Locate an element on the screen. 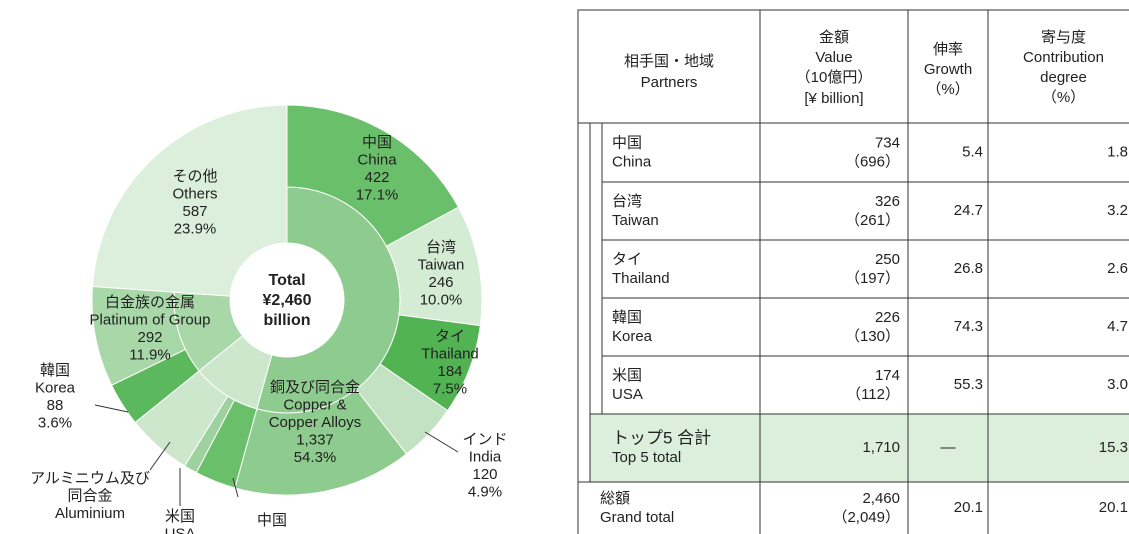  value-cell: 1,710 is located at coordinates (881, 447).